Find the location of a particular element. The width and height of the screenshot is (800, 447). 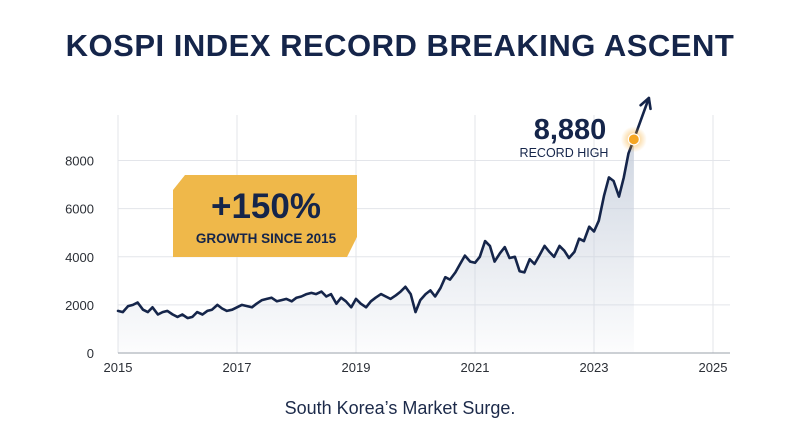

y-tick-label: 8000 is located at coordinates (79, 161).